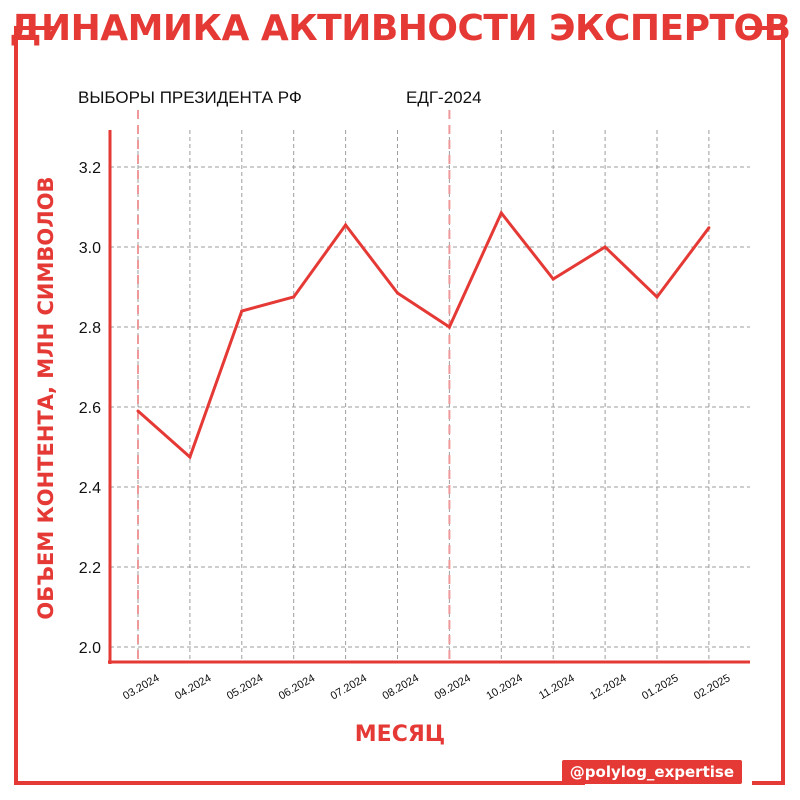  What do you see at coordinates (608, 687) in the screenshot?
I see `x-tick-label: 12.2024` at bounding box center [608, 687].